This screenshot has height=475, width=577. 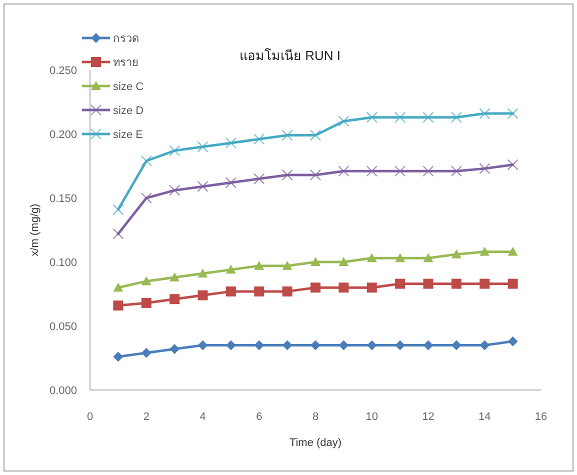 What do you see at coordinates (146, 417) in the screenshot?
I see `x-tick-label: 2` at bounding box center [146, 417].